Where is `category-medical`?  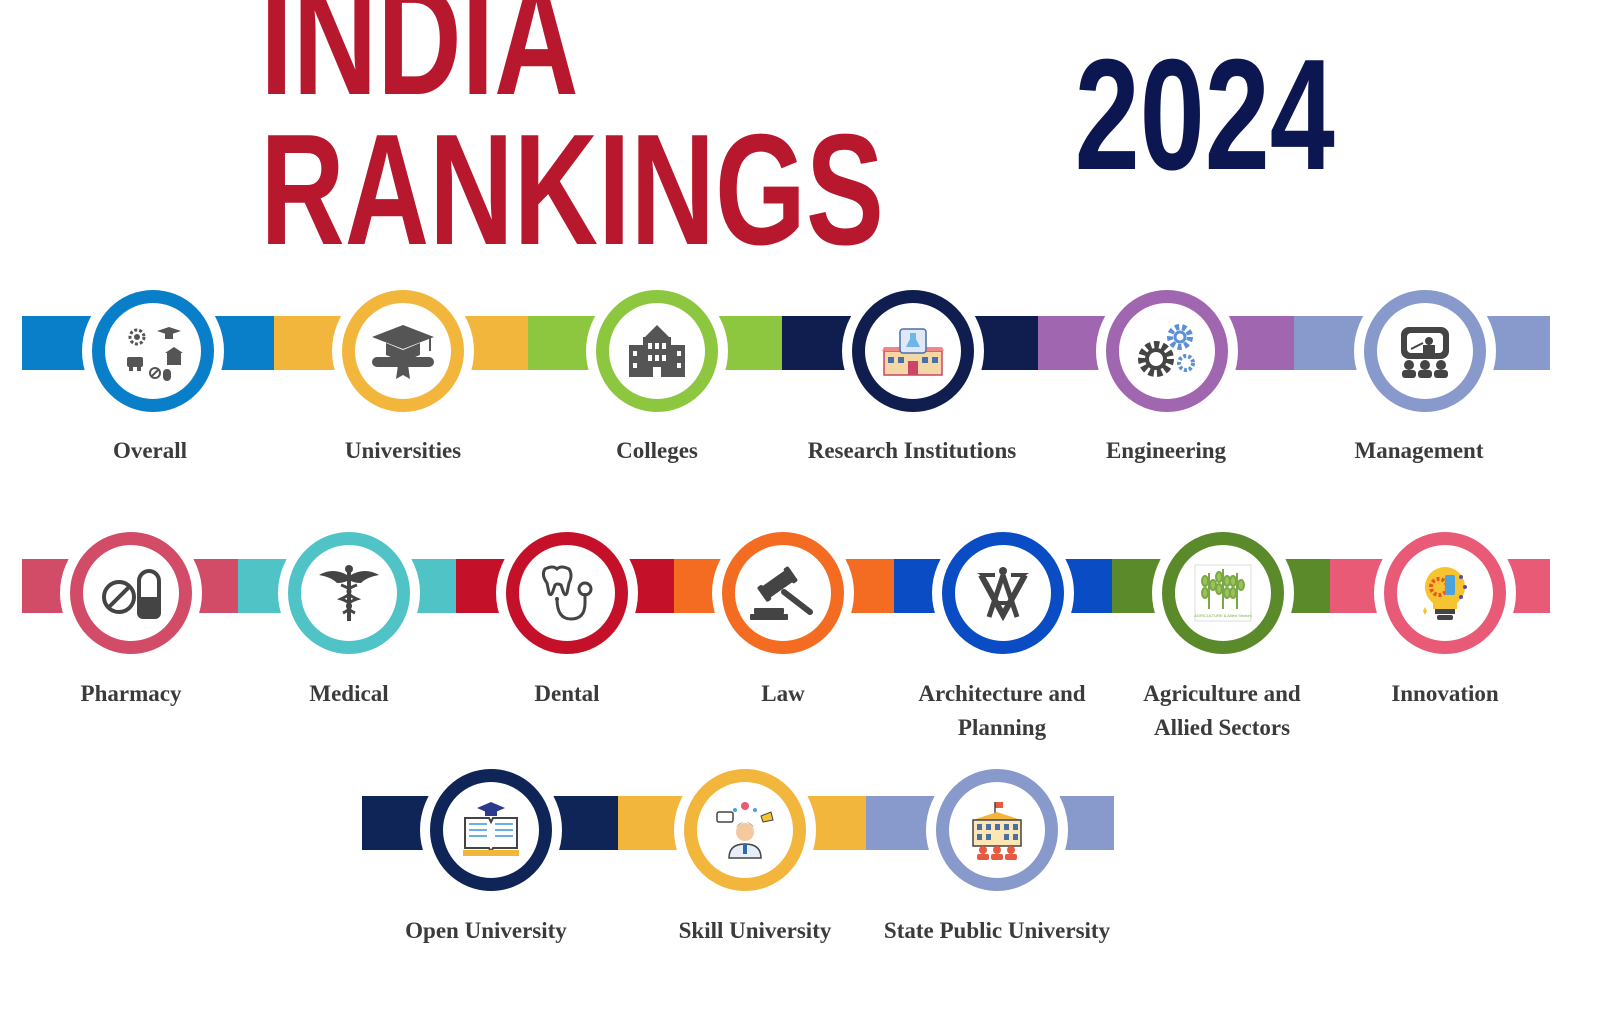 category-medical is located at coordinates (349, 593).